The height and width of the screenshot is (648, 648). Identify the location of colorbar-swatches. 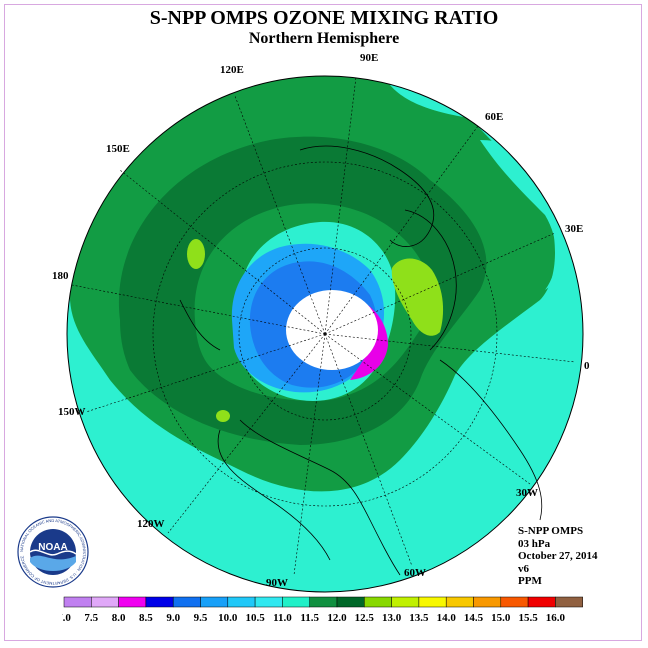
(323, 602).